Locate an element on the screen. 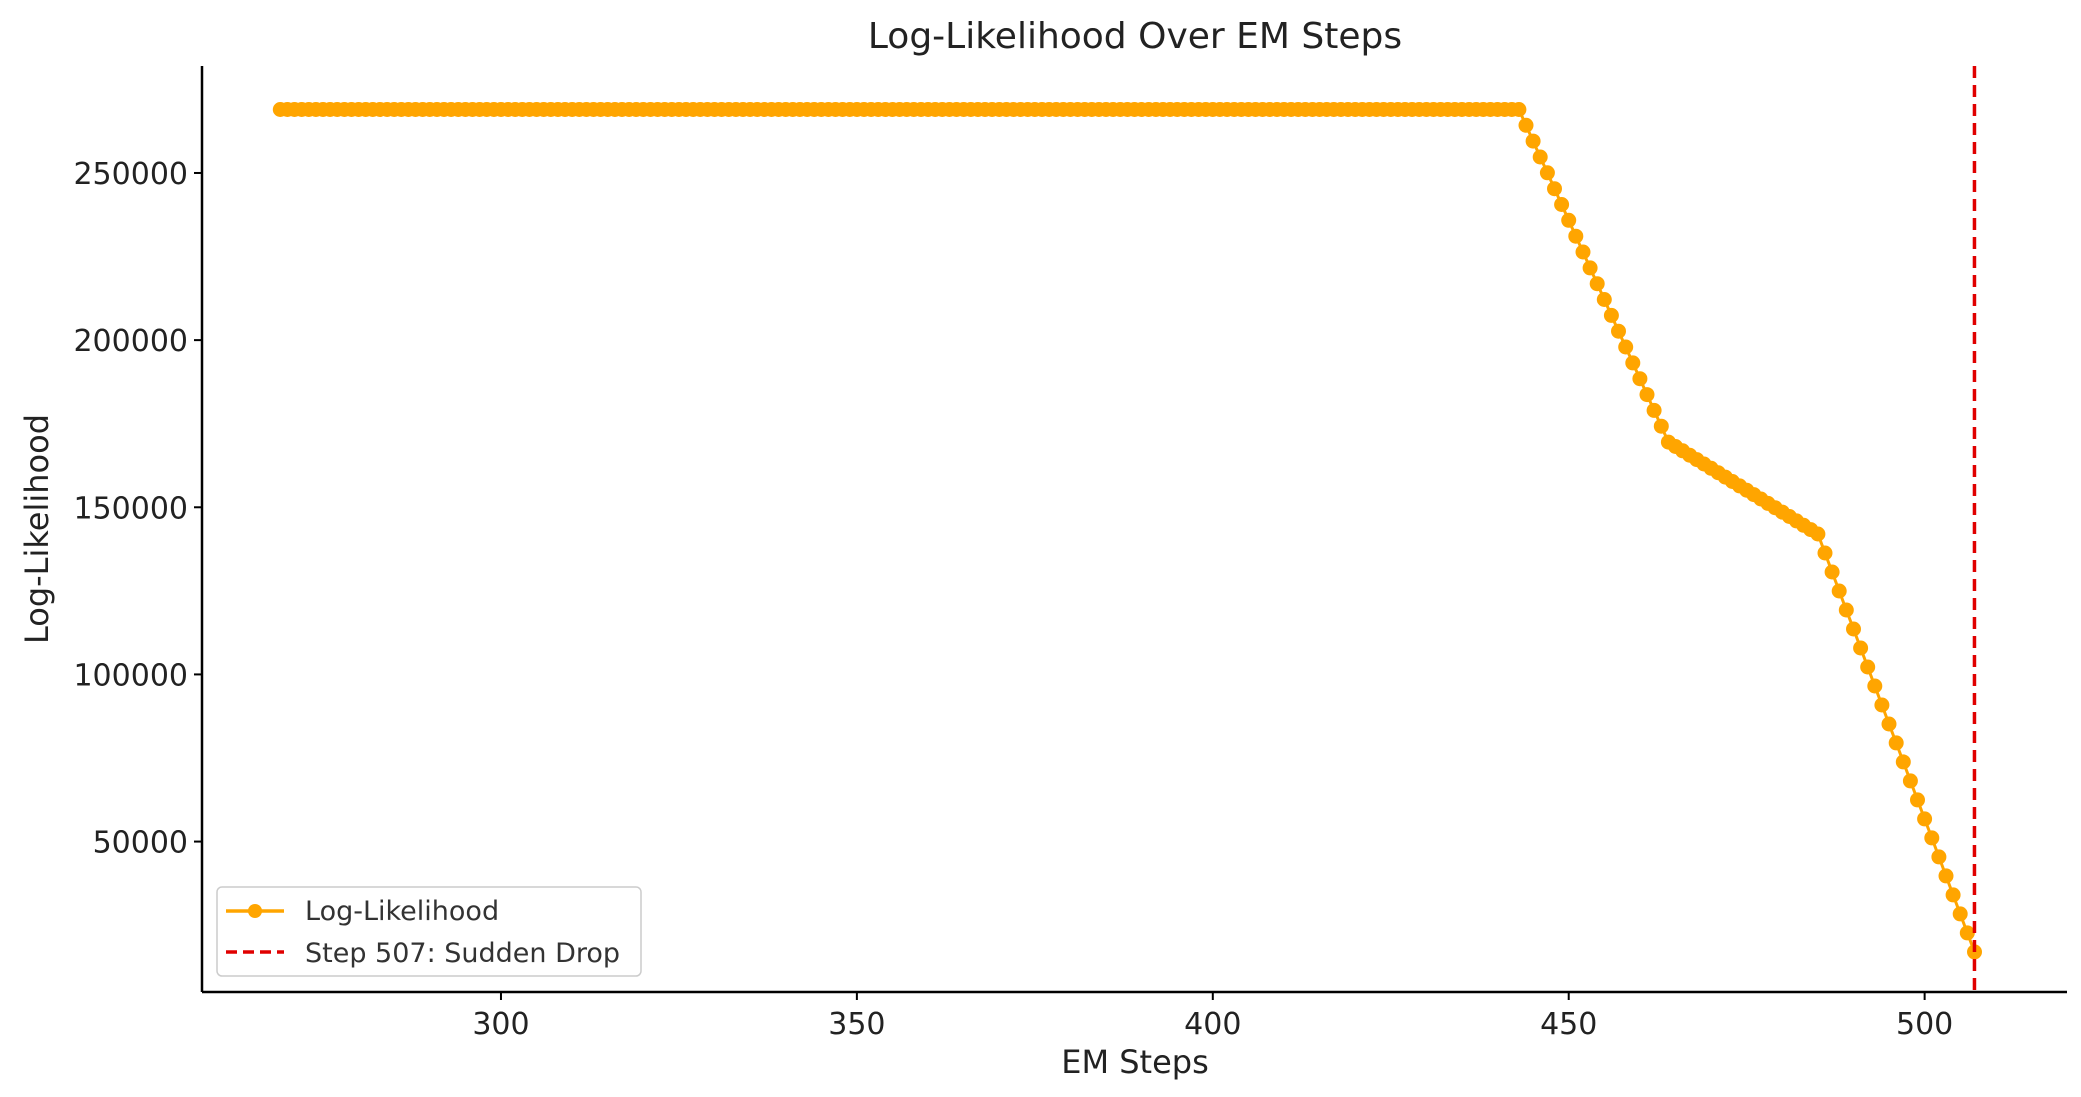 This screenshot has width=2081, height=1097. legend-marker-log-likelihood is located at coordinates (255, 911).